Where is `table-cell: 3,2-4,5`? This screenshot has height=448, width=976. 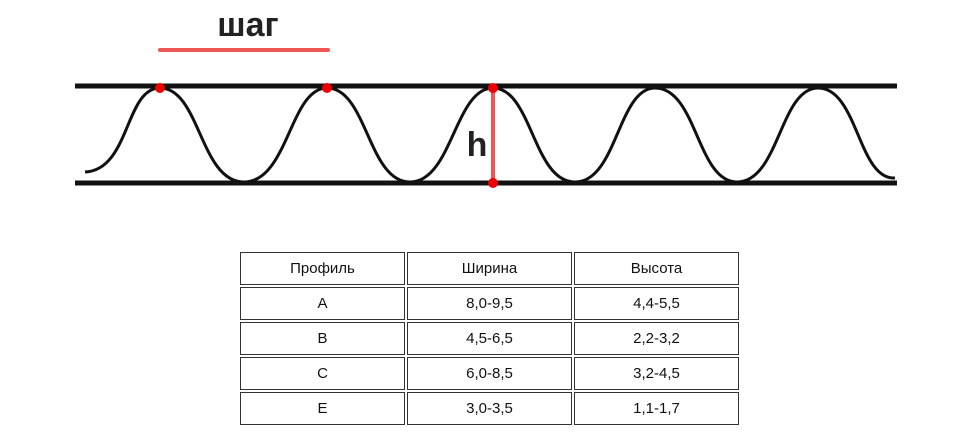
table-cell: 3,2-4,5 is located at coordinates (656, 373).